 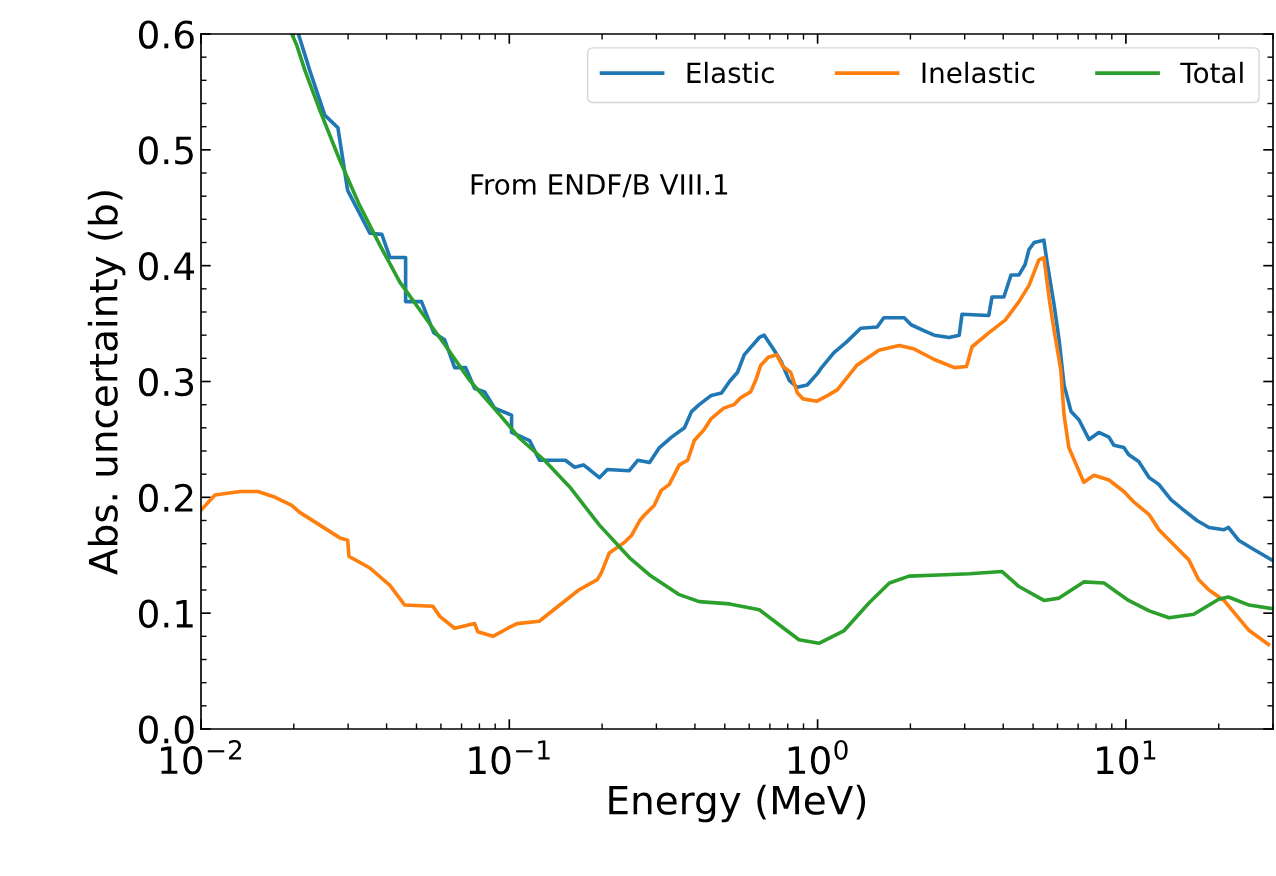 I want to click on legend-label: Elastic, so click(x=730, y=72).